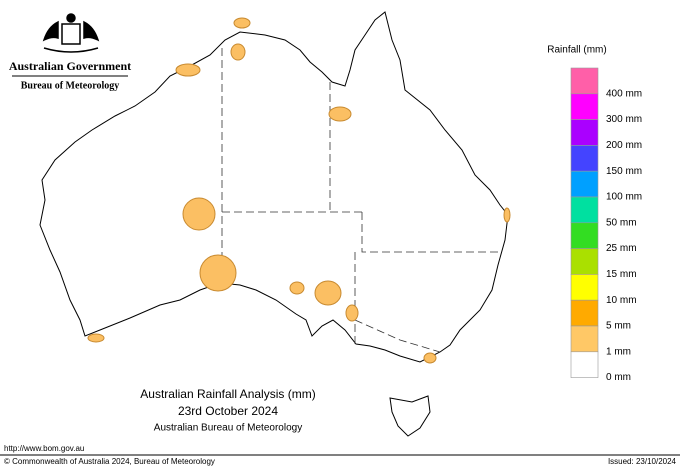  I want to click on government-name: Australian Government, so click(70, 66).